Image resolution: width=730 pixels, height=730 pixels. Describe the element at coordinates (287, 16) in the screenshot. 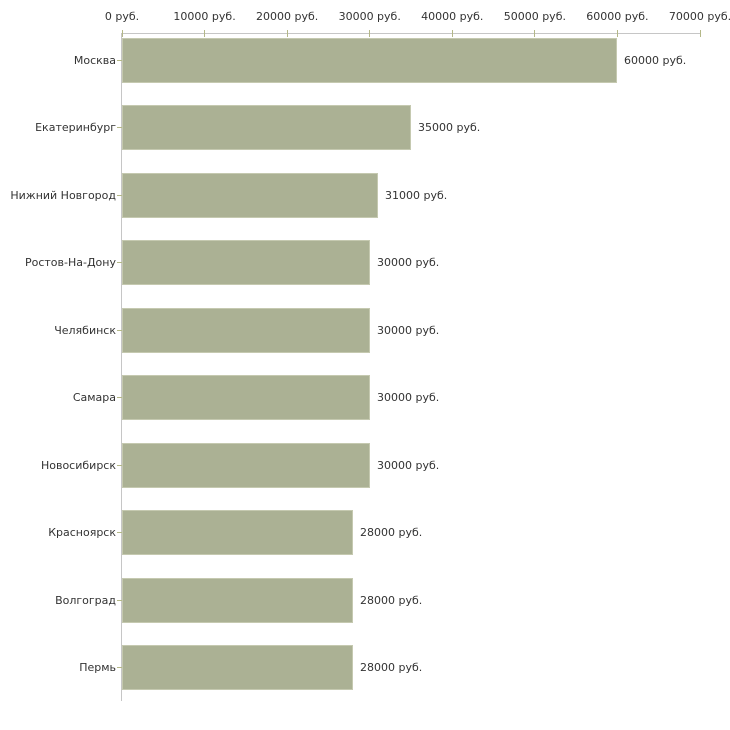

I see `x-tick-label: 20000 руб.` at that location.